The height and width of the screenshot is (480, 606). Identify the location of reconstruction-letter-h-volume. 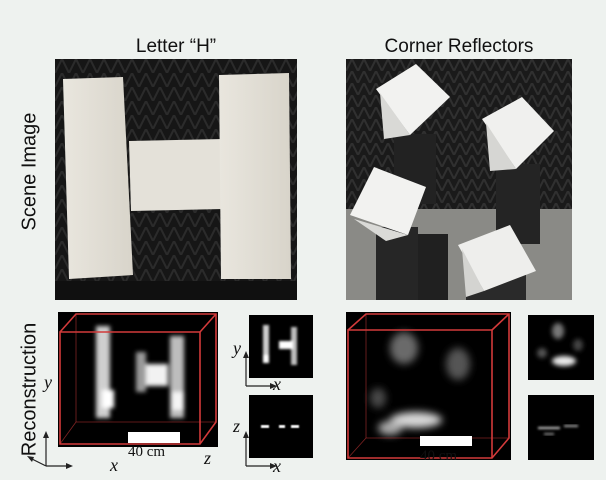
(138, 379).